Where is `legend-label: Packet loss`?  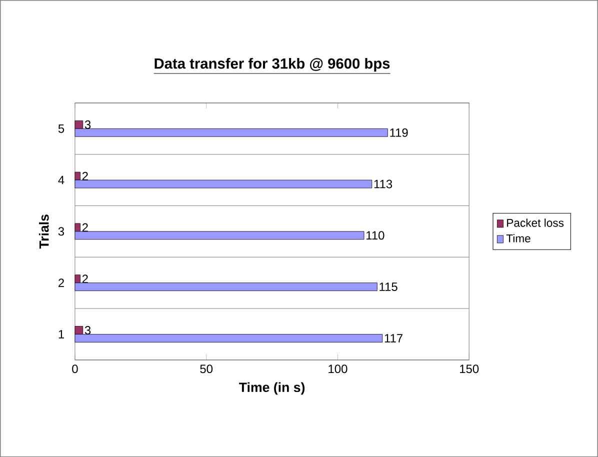
legend-label: Packet loss is located at coordinates (535, 222).